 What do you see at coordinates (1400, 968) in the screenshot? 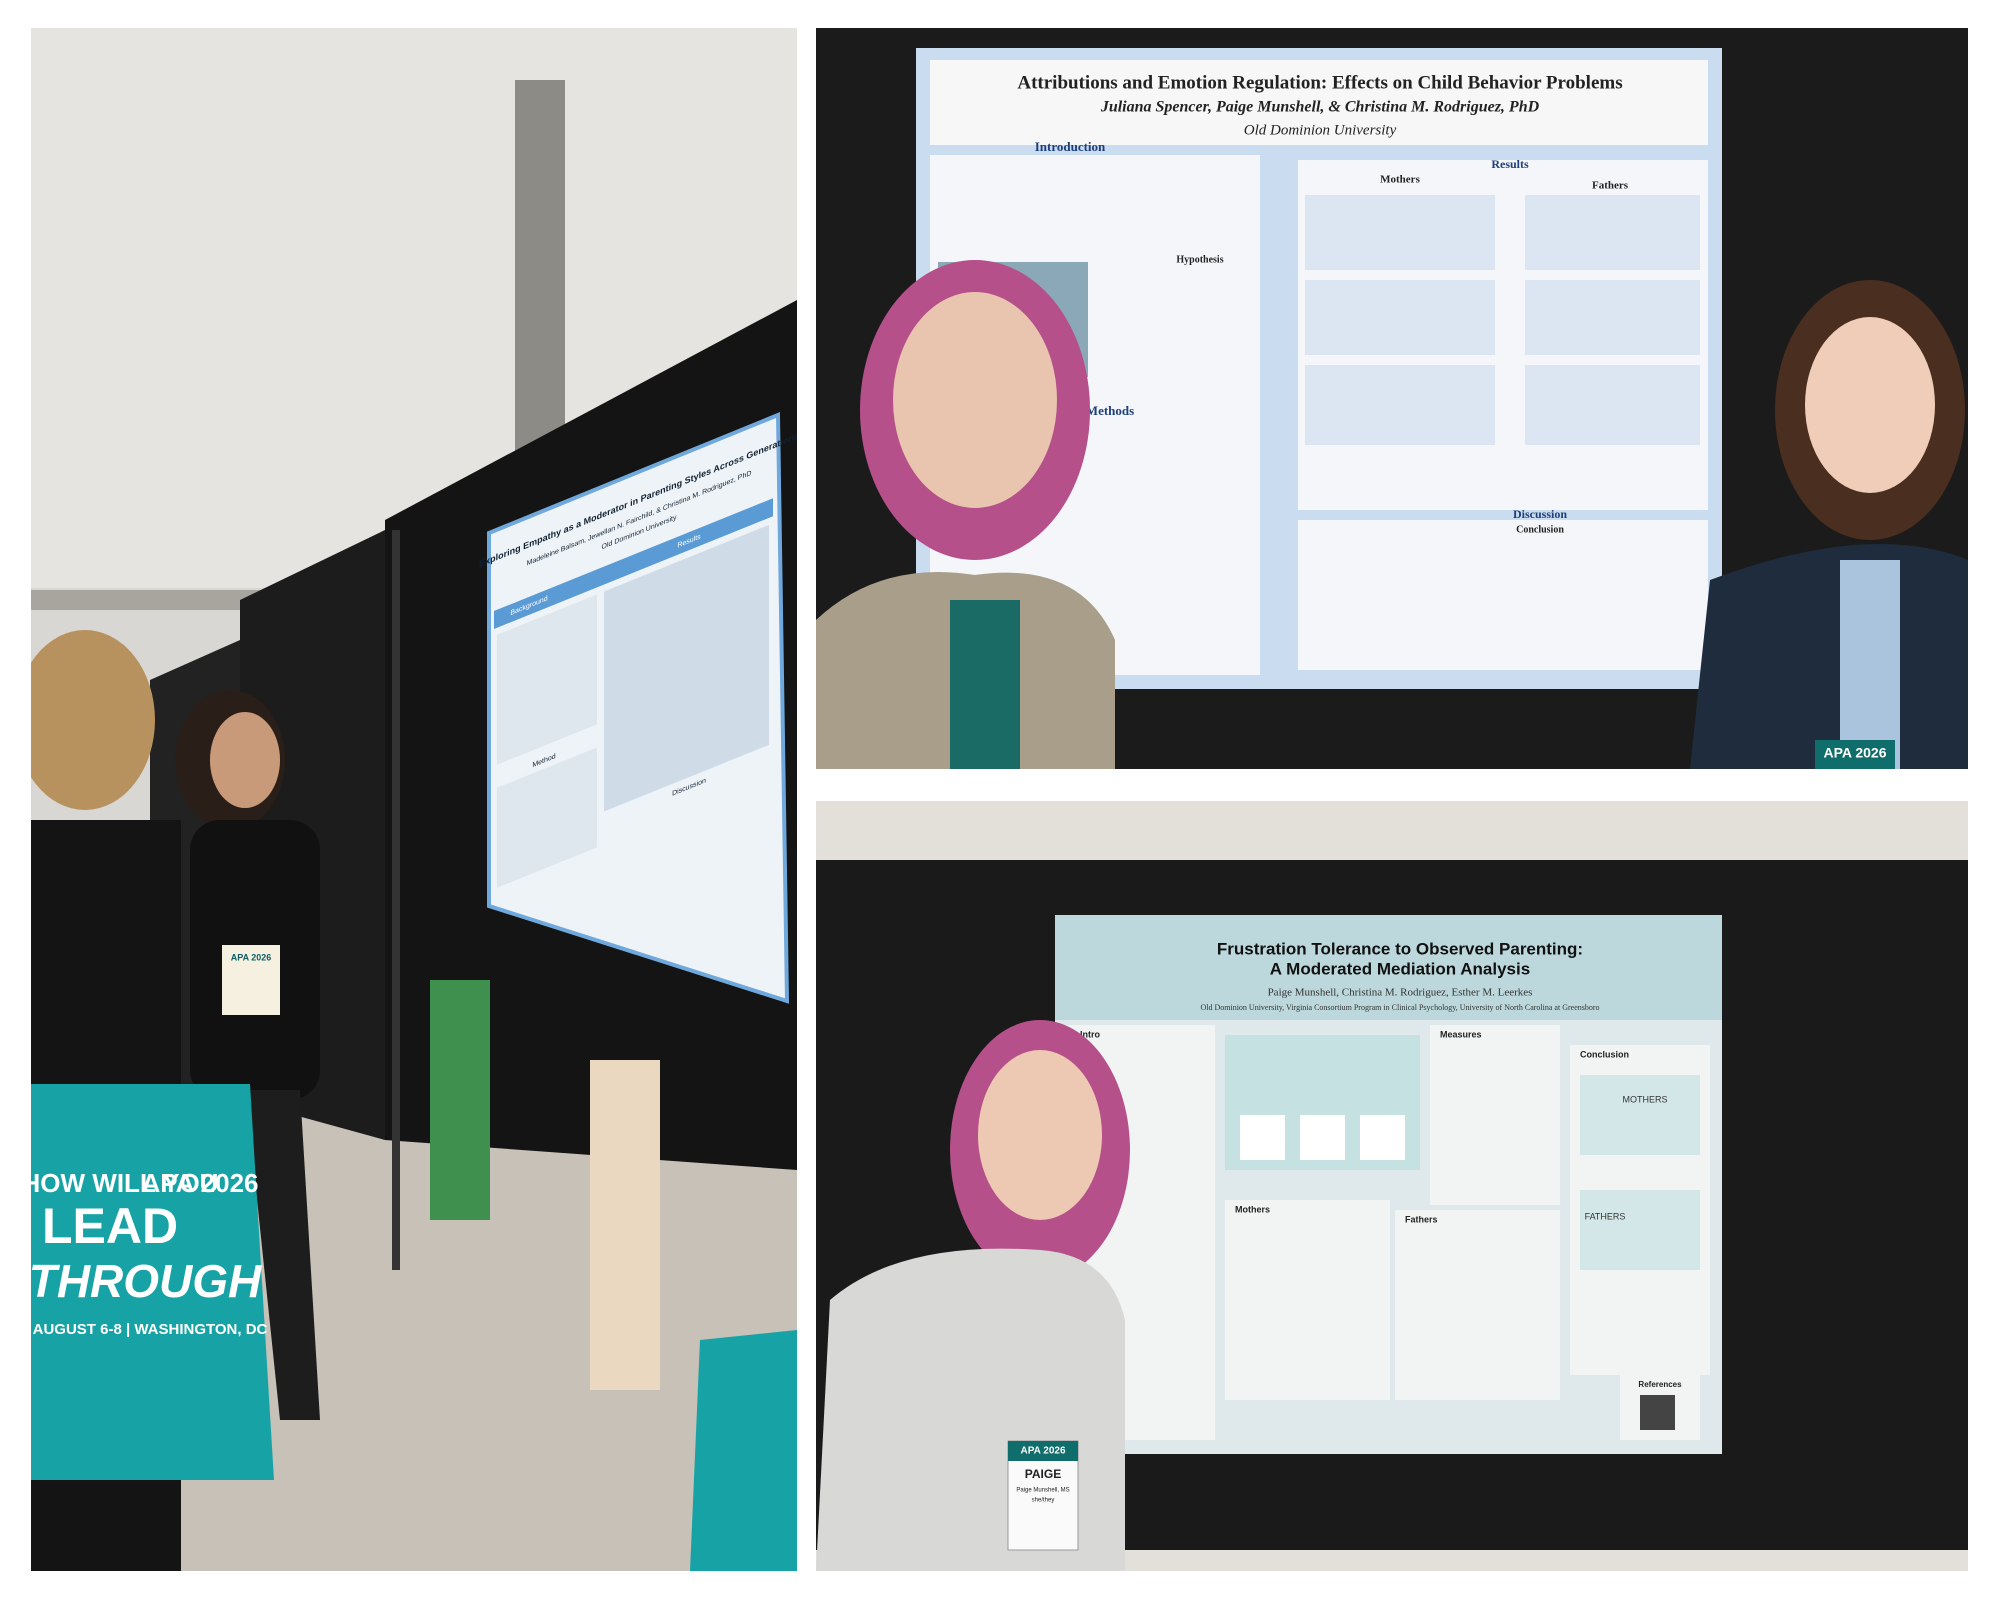
I see `poster-title: A Moderated Mediation Analysis` at bounding box center [1400, 968].